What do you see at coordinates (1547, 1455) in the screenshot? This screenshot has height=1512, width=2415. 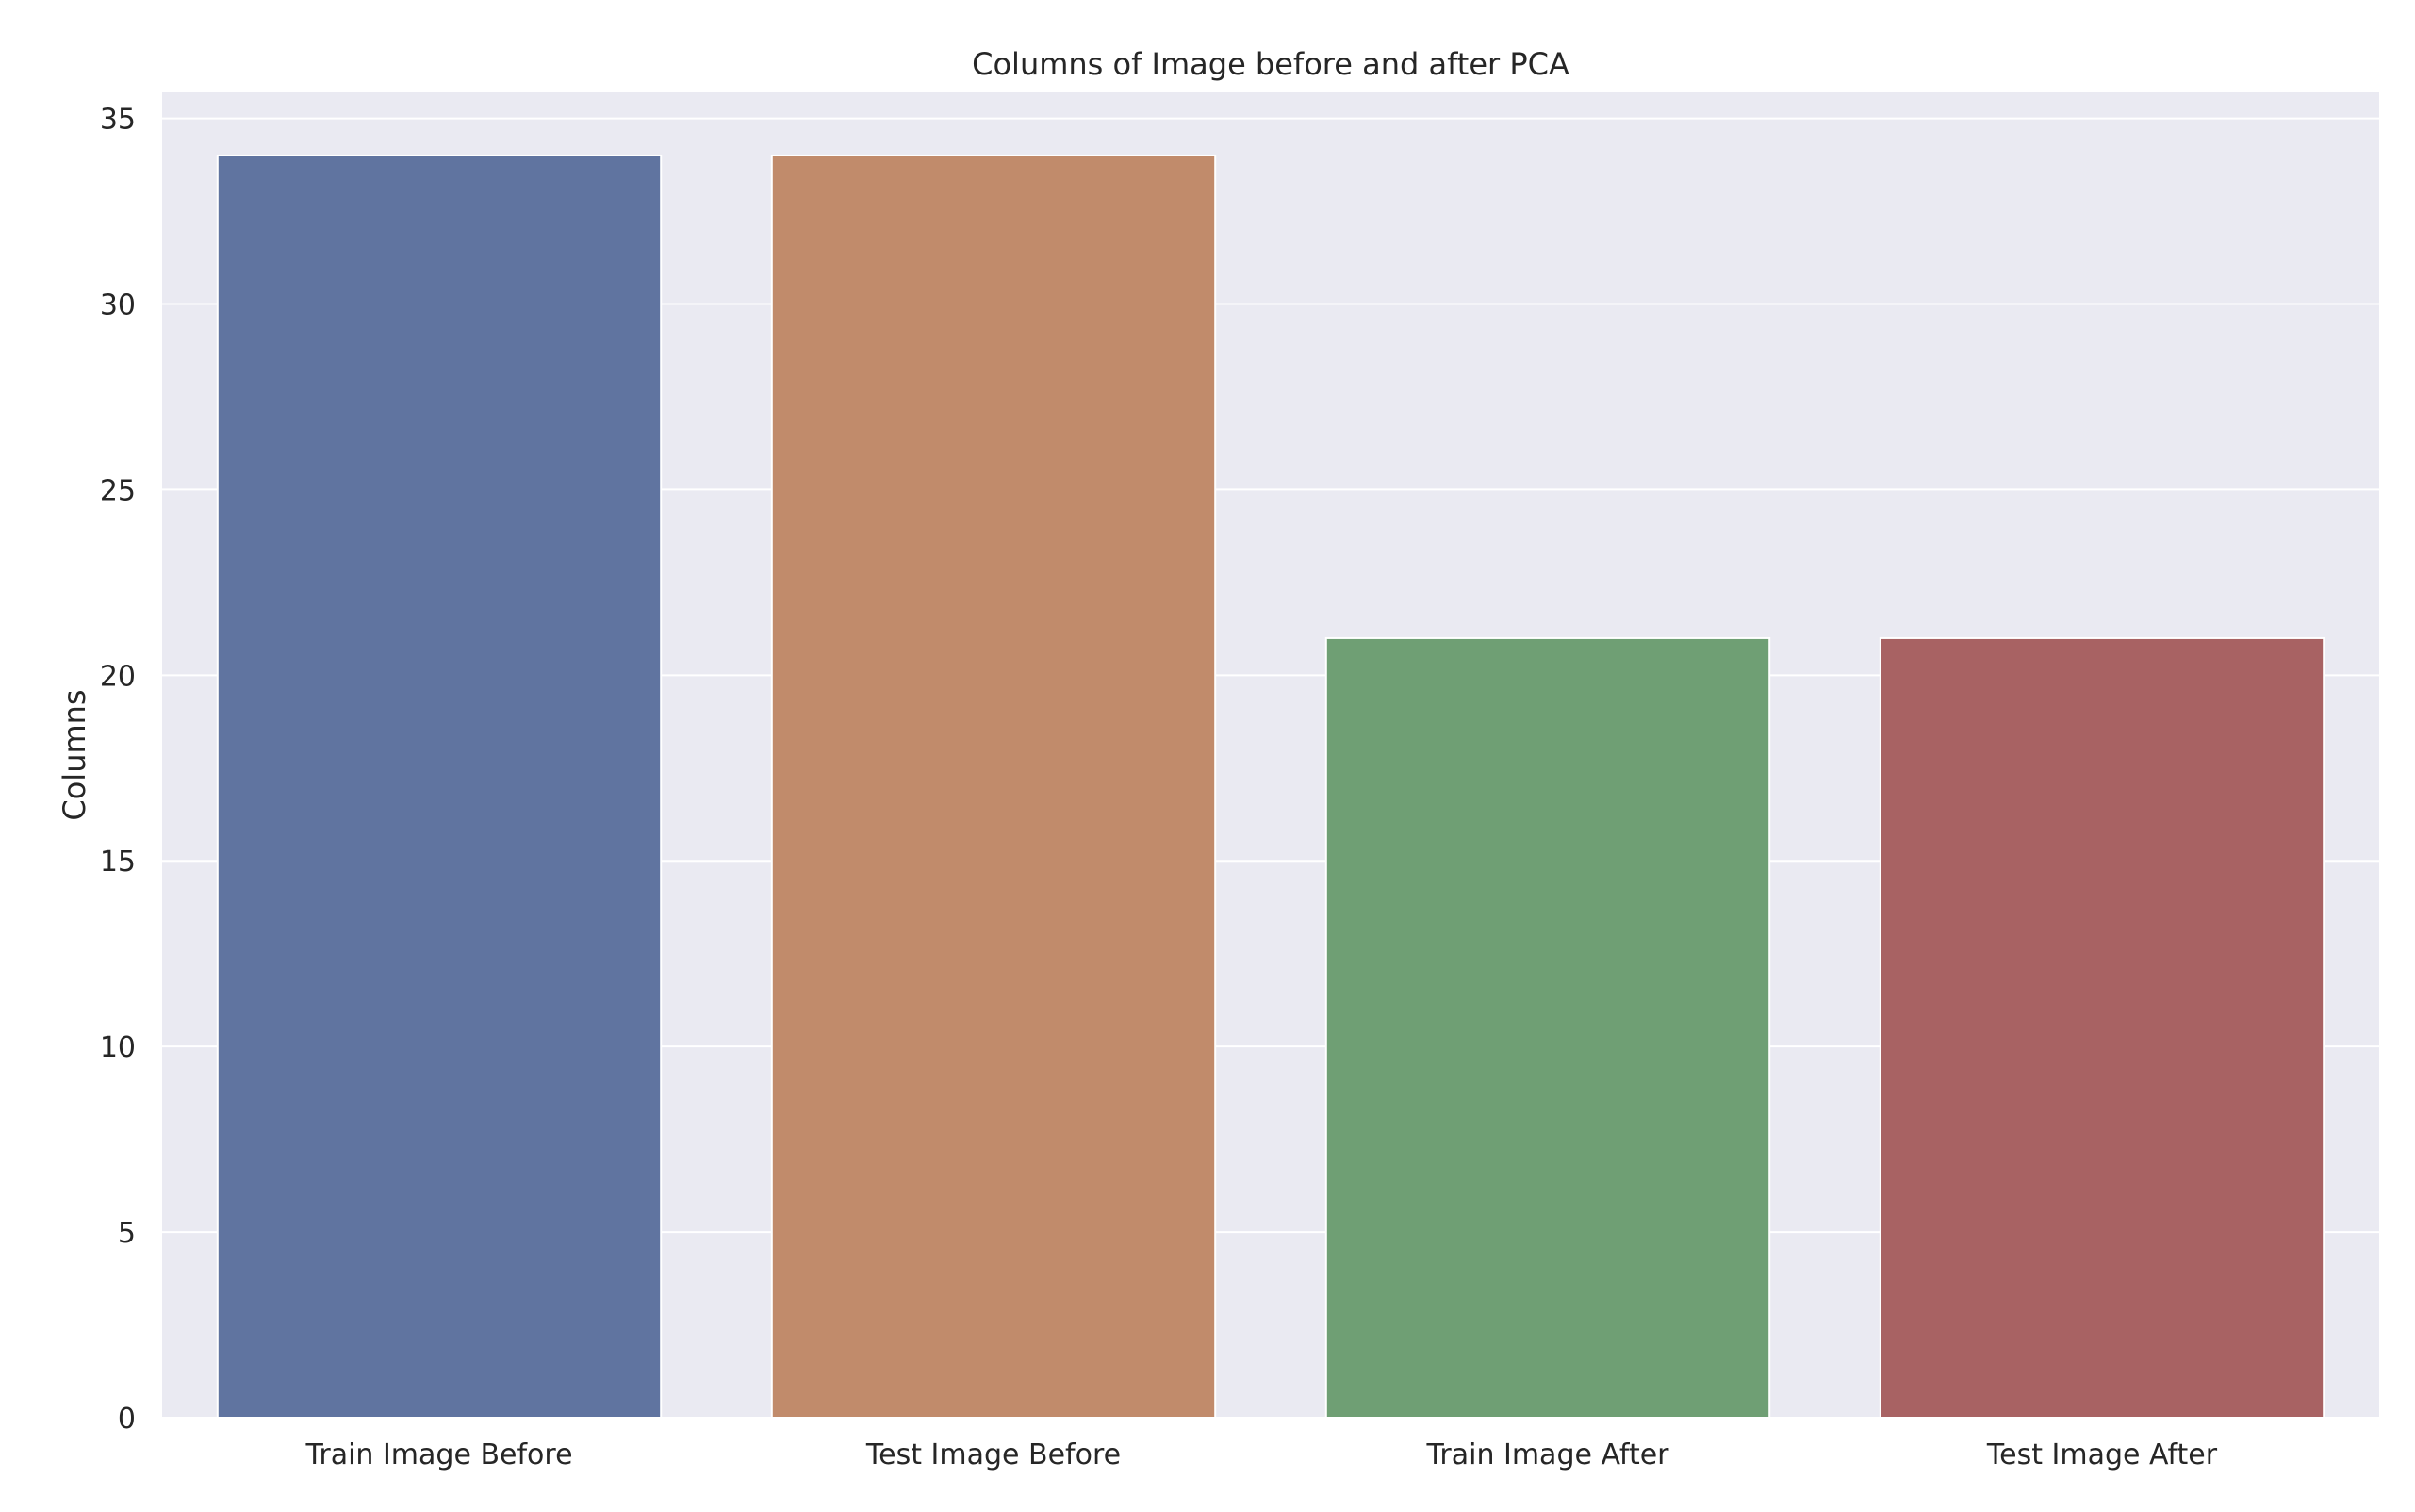 I see `x-tick-label: Train Image After` at bounding box center [1547, 1455].